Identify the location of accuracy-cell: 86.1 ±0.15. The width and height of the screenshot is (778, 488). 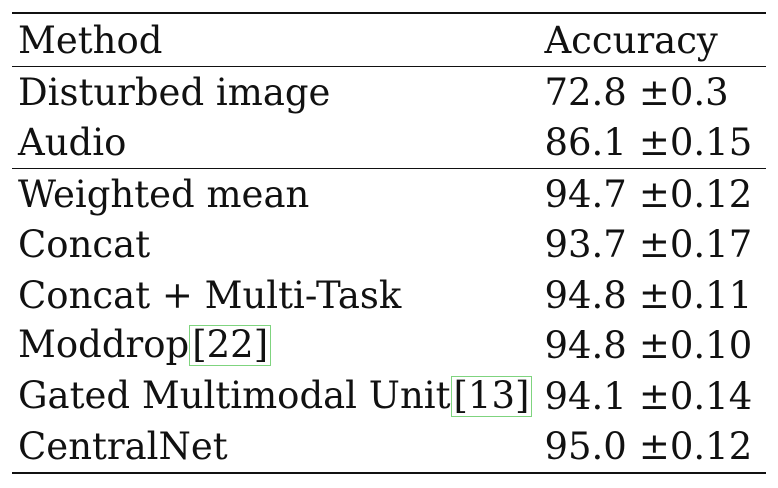
(652, 143).